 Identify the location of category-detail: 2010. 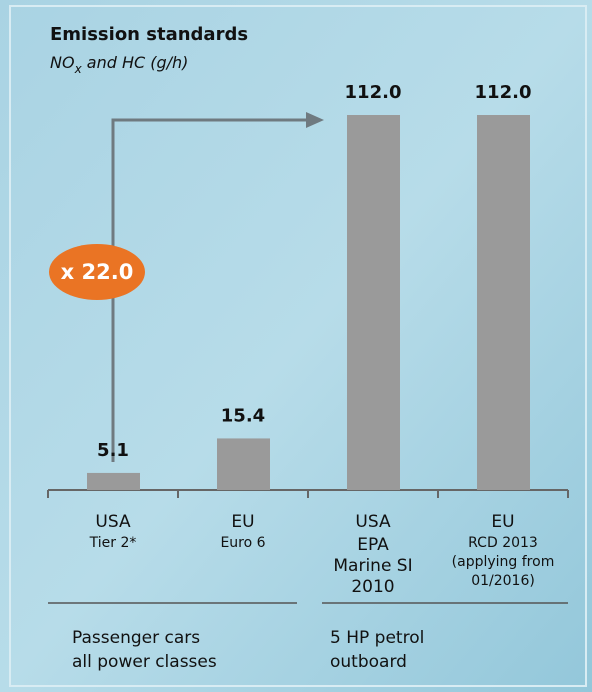
(372, 587).